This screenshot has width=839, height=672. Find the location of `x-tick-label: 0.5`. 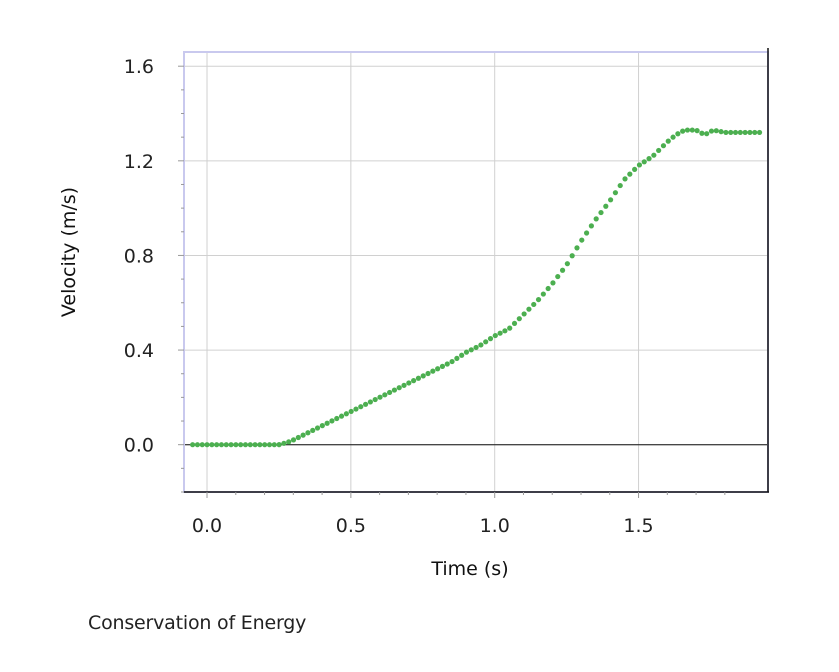

x-tick-label: 0.5 is located at coordinates (351, 526).